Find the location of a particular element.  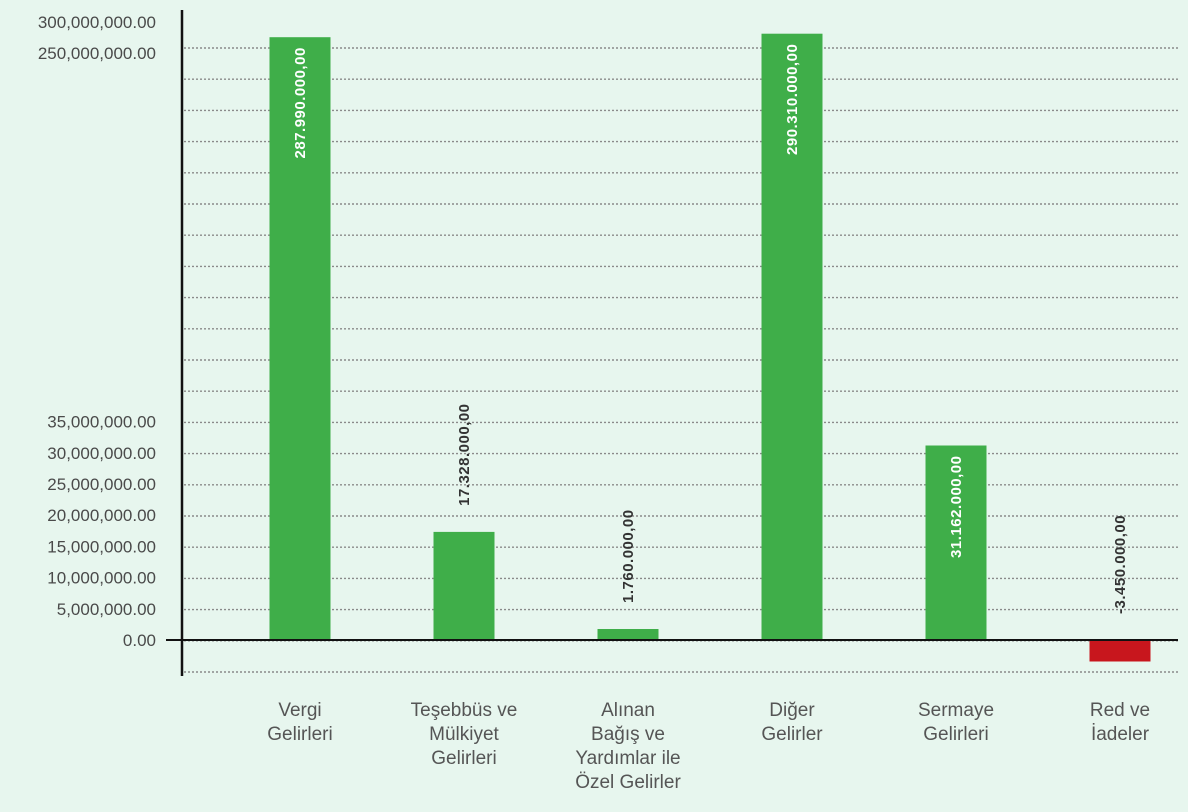

y-tick-label: 20,000,000.00 is located at coordinates (101, 515).